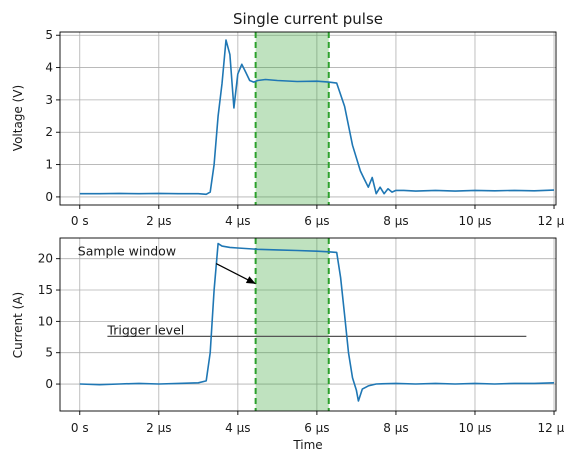 The image size is (564, 453). I want to click on voltage-xtick-label: 0 s, so click(80, 221).